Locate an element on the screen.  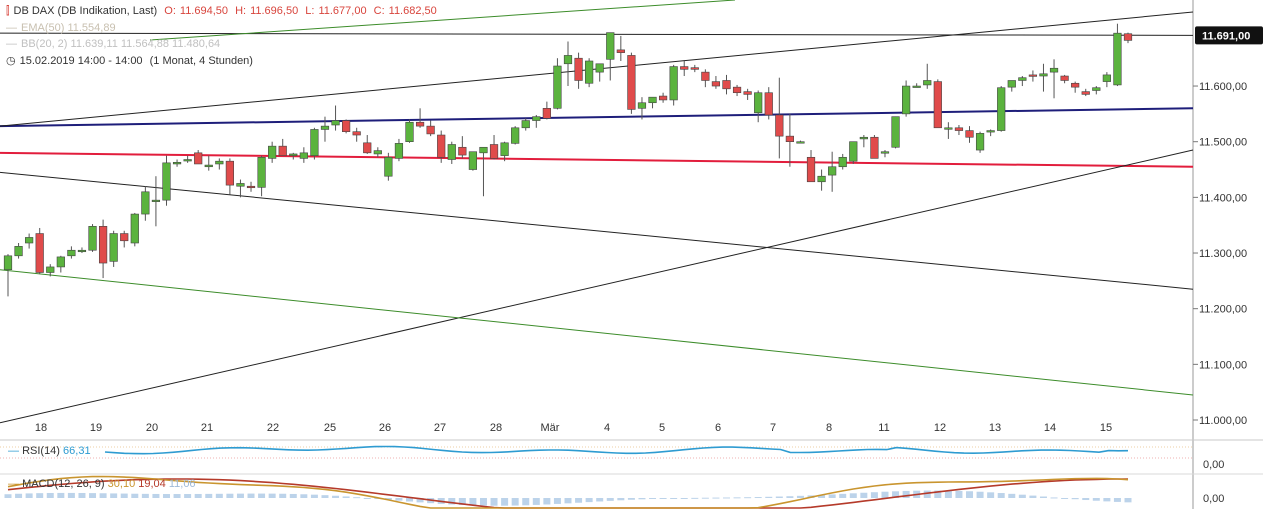
rsi-line is located at coordinates (616, 450).